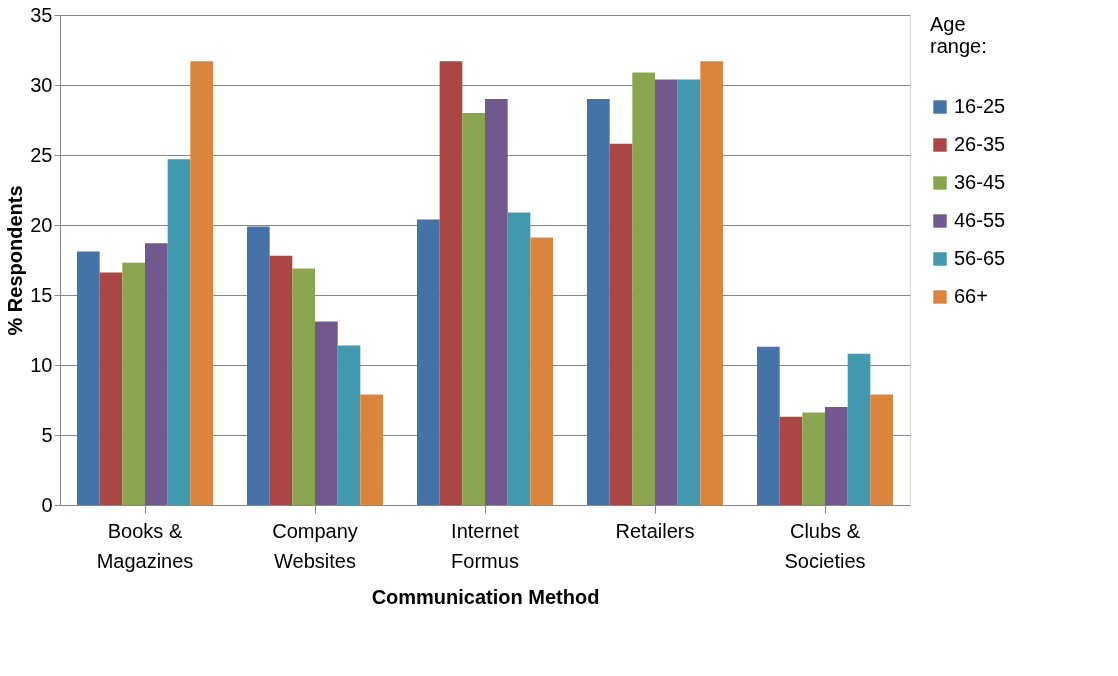 Image resolution: width=1118 pixels, height=676 pixels. I want to click on x-tick-label: Clubs & Societies, so click(825, 545).